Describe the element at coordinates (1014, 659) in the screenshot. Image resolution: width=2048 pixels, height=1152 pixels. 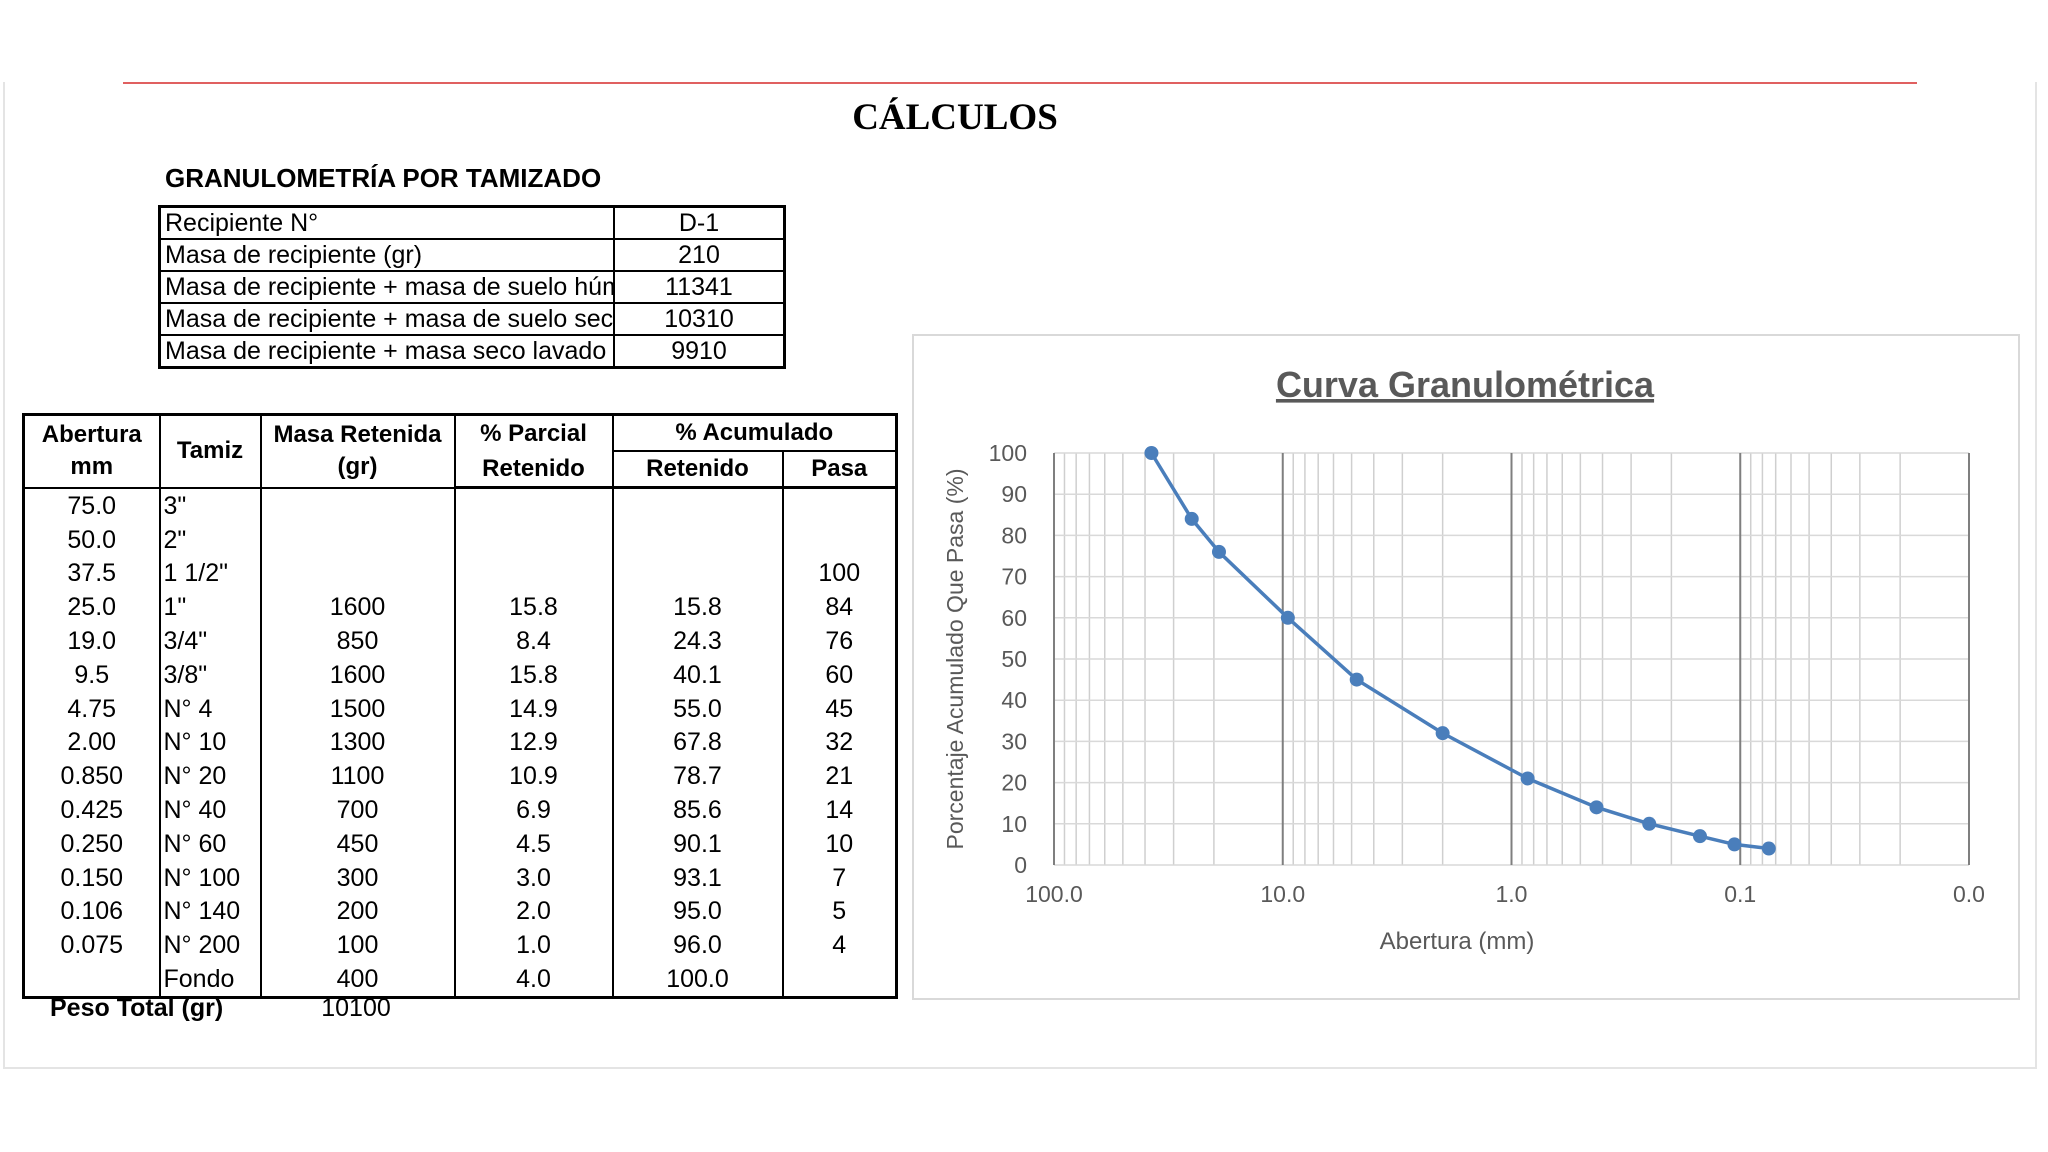
I see `y-tick-label: 50` at that location.